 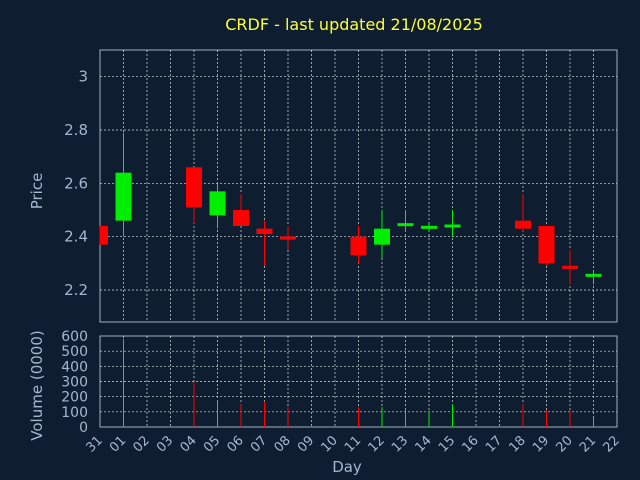 What do you see at coordinates (565, 444) in the screenshot?
I see `x-tick-label: 20` at bounding box center [565, 444].